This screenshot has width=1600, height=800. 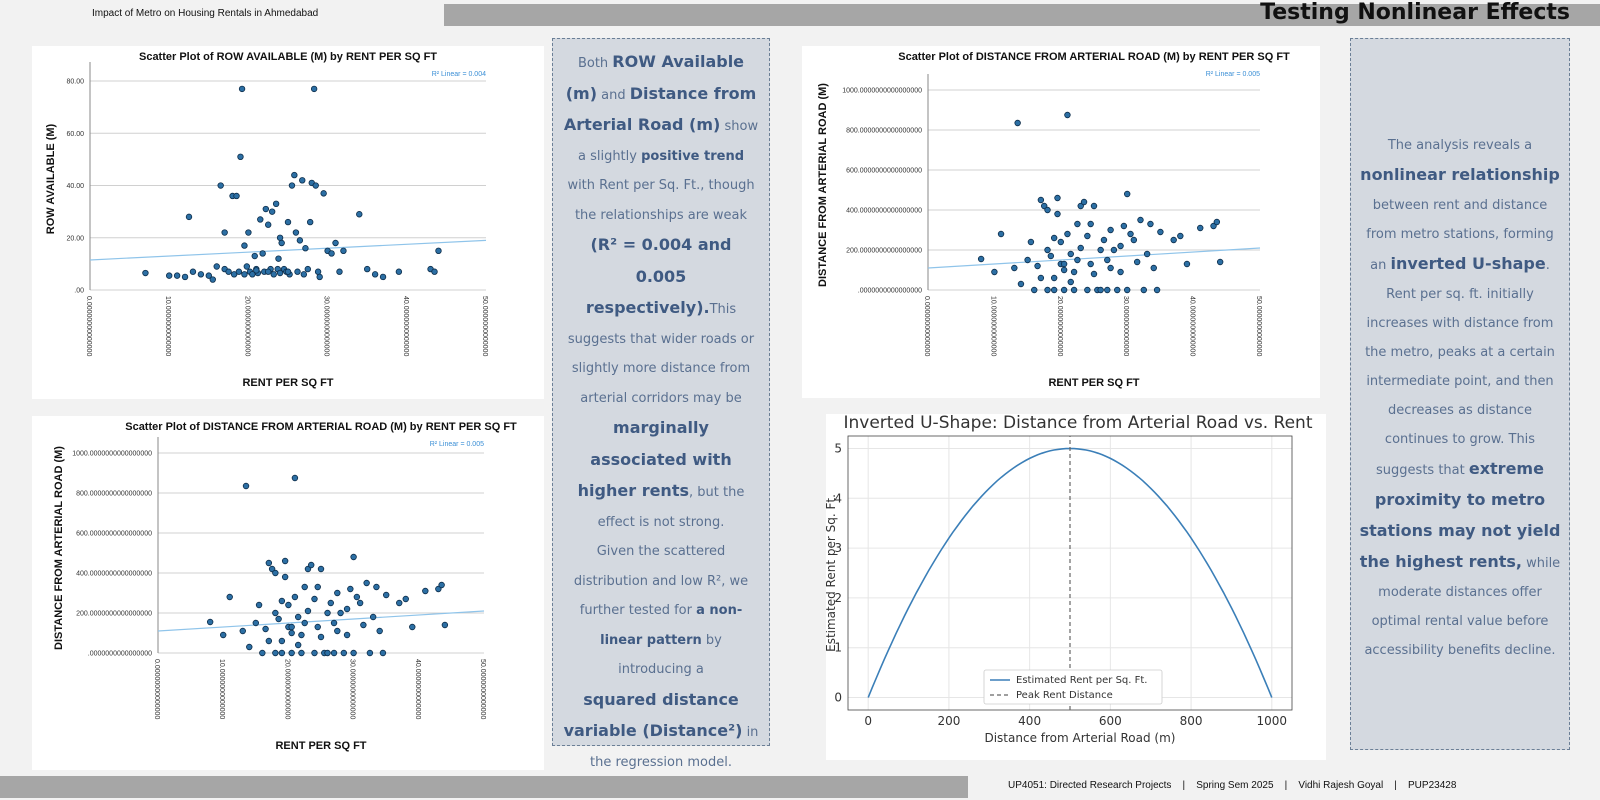 What do you see at coordinates (884, 251) in the screenshot?
I see `y-tick-label: 200.0000000000000000` at bounding box center [884, 251].